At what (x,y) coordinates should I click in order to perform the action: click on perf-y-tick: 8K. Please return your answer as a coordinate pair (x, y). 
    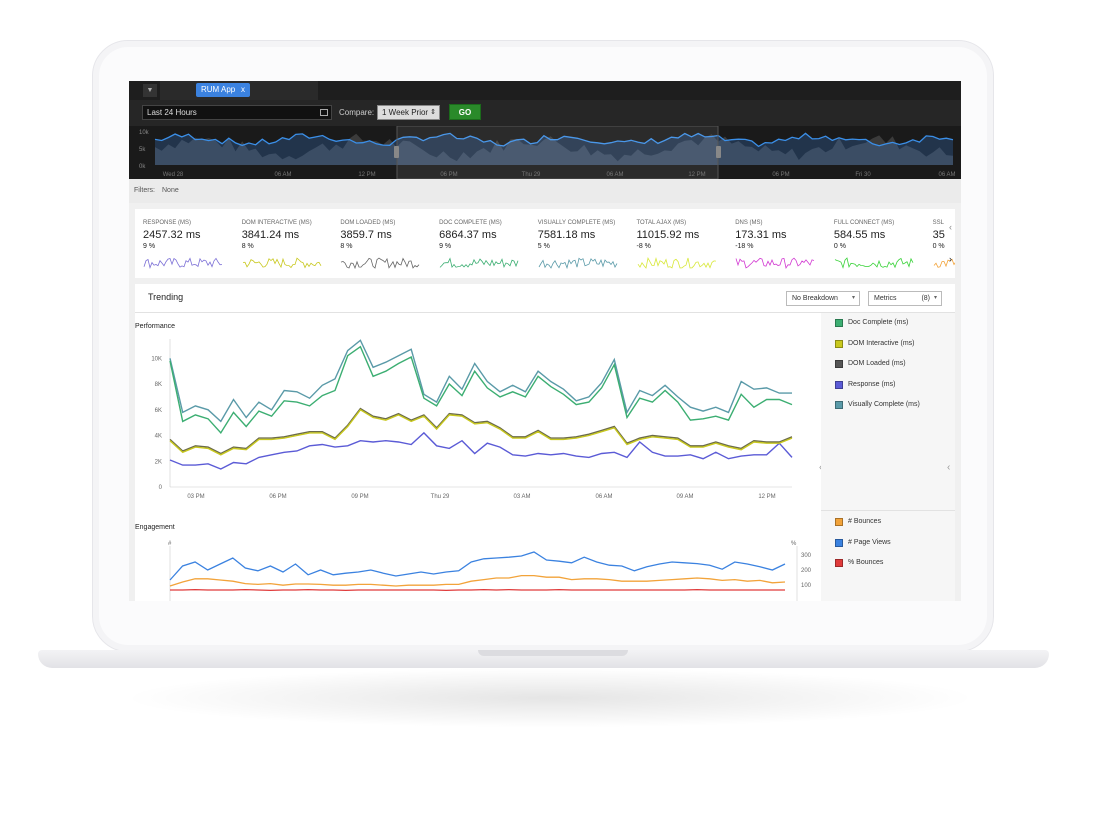
    Looking at the image, I should click on (158, 385).